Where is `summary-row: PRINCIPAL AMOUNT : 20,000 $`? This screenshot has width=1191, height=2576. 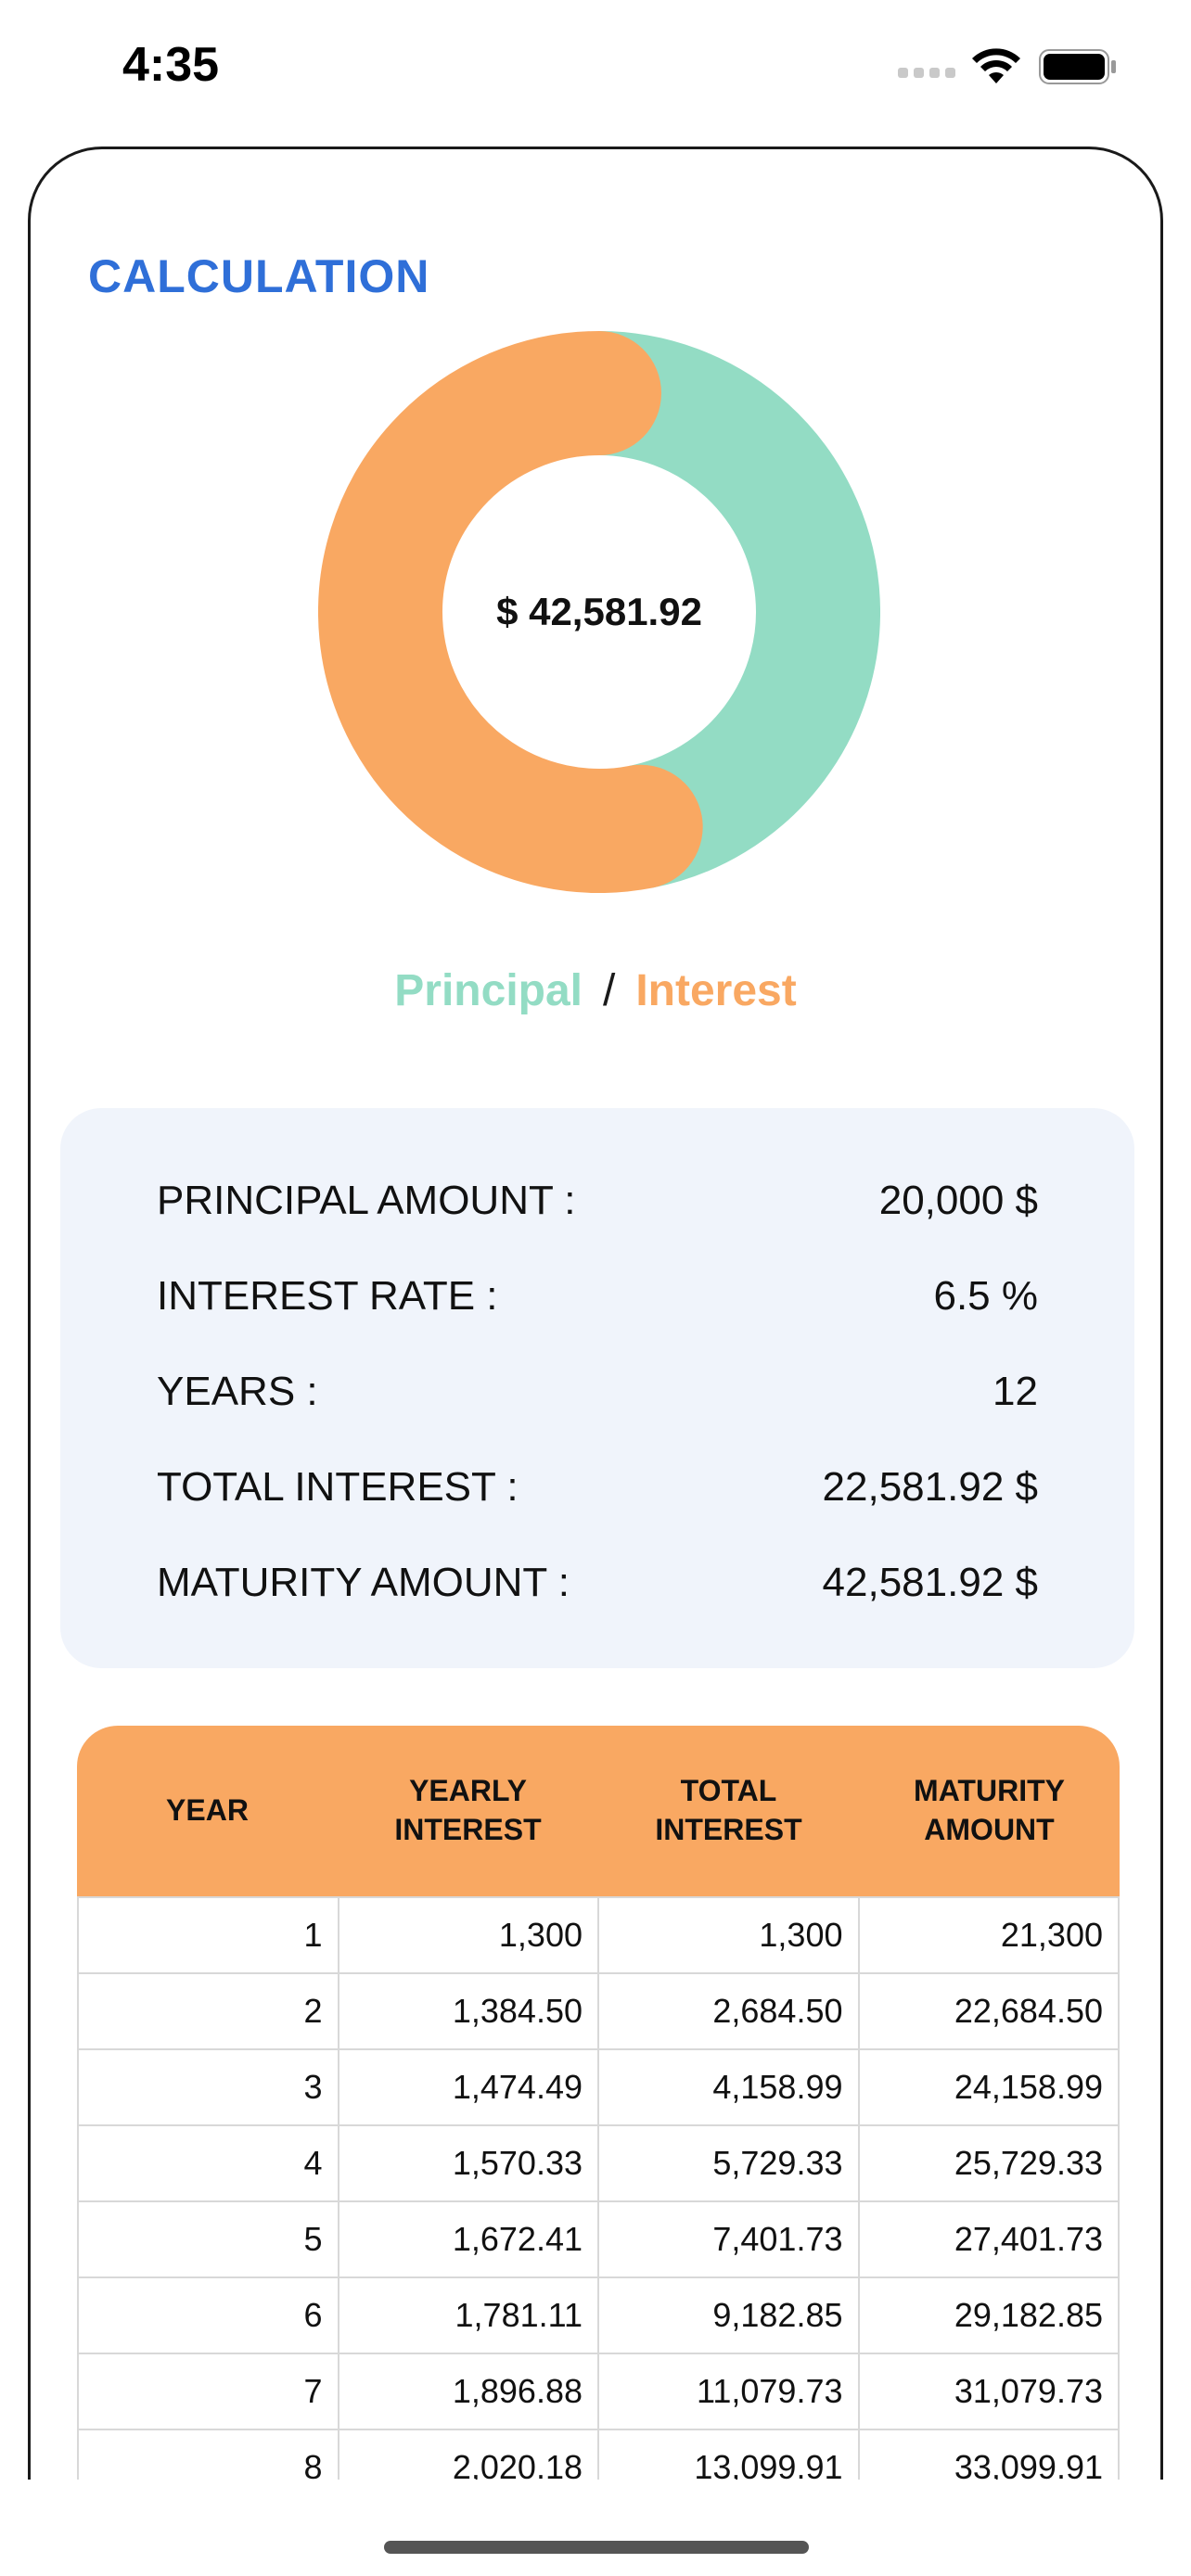
summary-row: PRINCIPAL AMOUNT : 20,000 $ is located at coordinates (597, 1200).